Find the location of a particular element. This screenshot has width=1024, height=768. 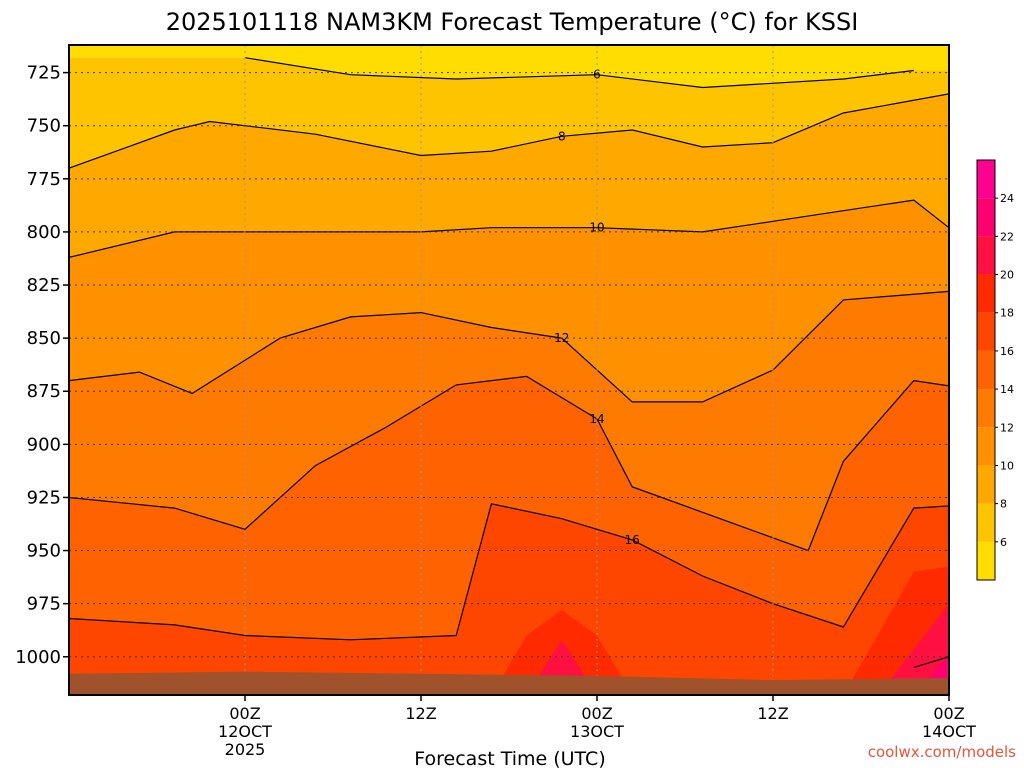

colorbar-label-22: 22 is located at coordinates (1007, 236).